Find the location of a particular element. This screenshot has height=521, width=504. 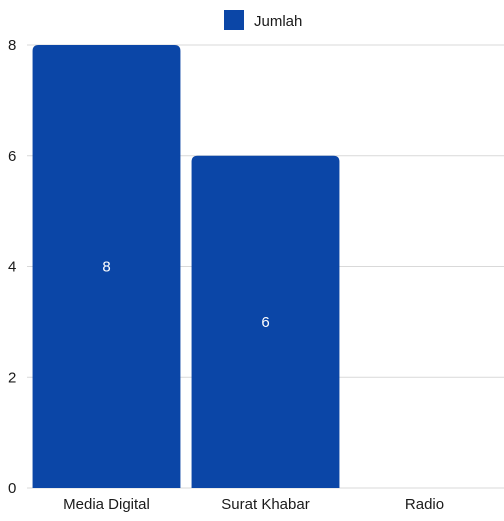

bar-data-label: 6 is located at coordinates (265, 322).